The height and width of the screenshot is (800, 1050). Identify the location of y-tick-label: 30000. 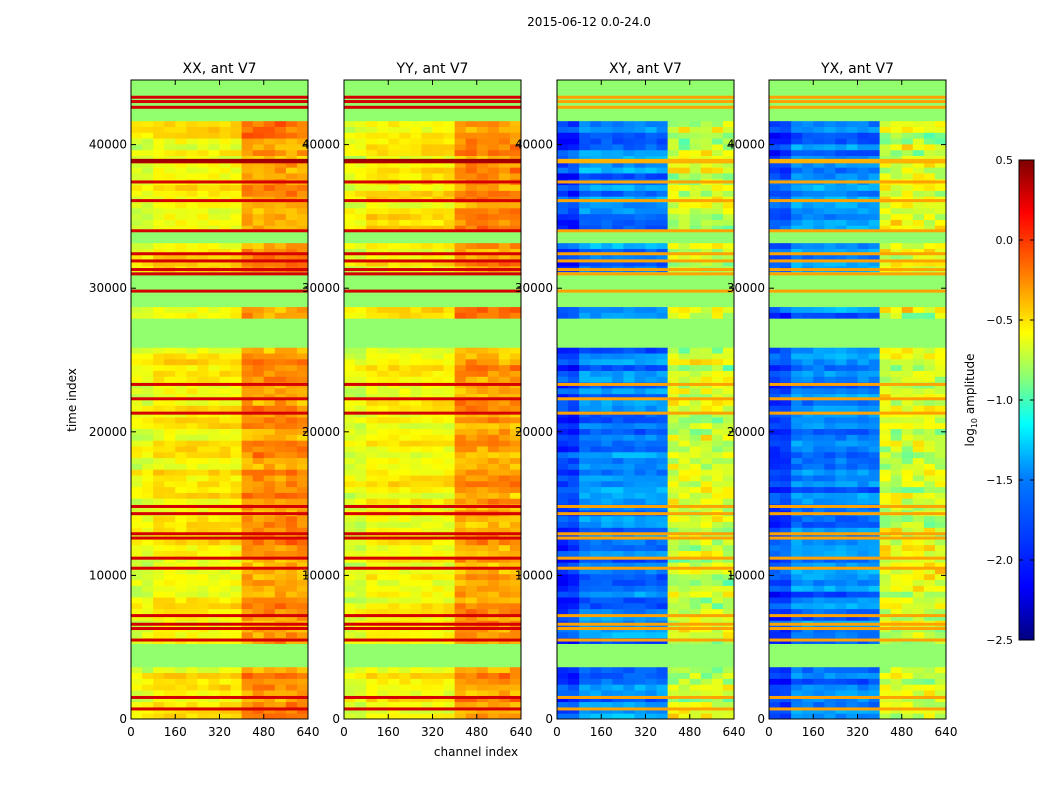
(534, 288).